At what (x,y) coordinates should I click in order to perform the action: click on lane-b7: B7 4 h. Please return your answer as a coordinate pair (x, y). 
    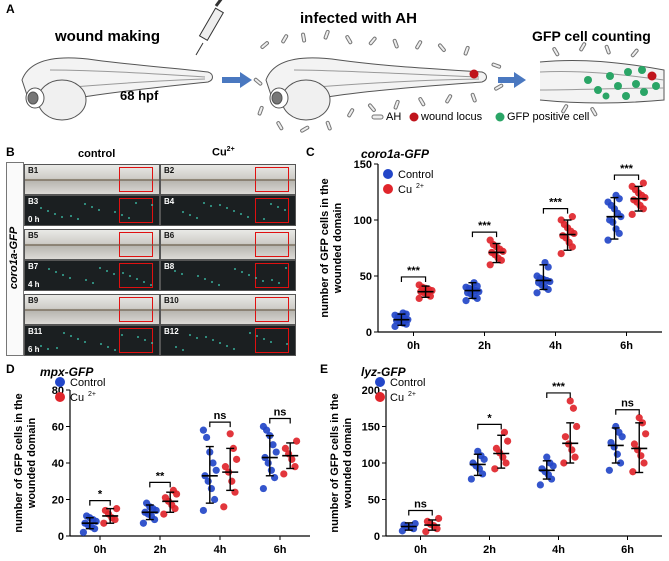
    Looking at the image, I should click on (92, 275).